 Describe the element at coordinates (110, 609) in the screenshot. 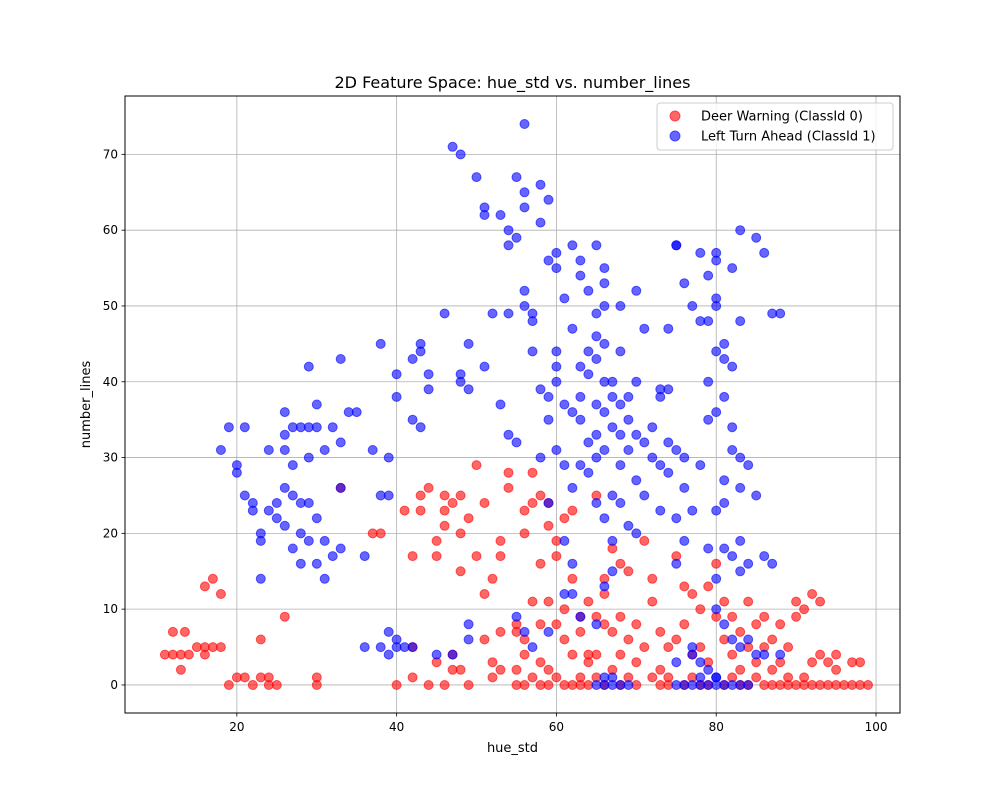

I see `y-tick-label: 10` at that location.